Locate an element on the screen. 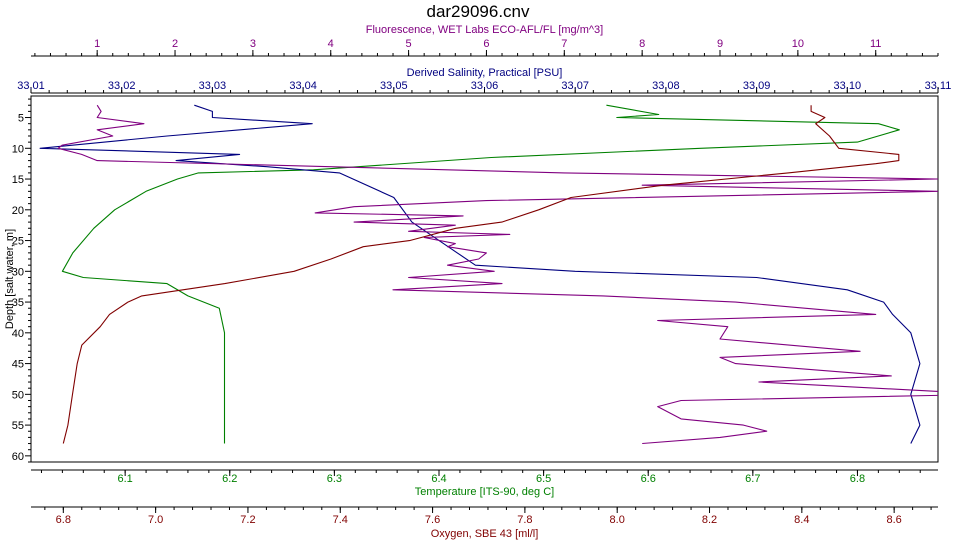  y-tick-label: 50 is located at coordinates (18, 395).